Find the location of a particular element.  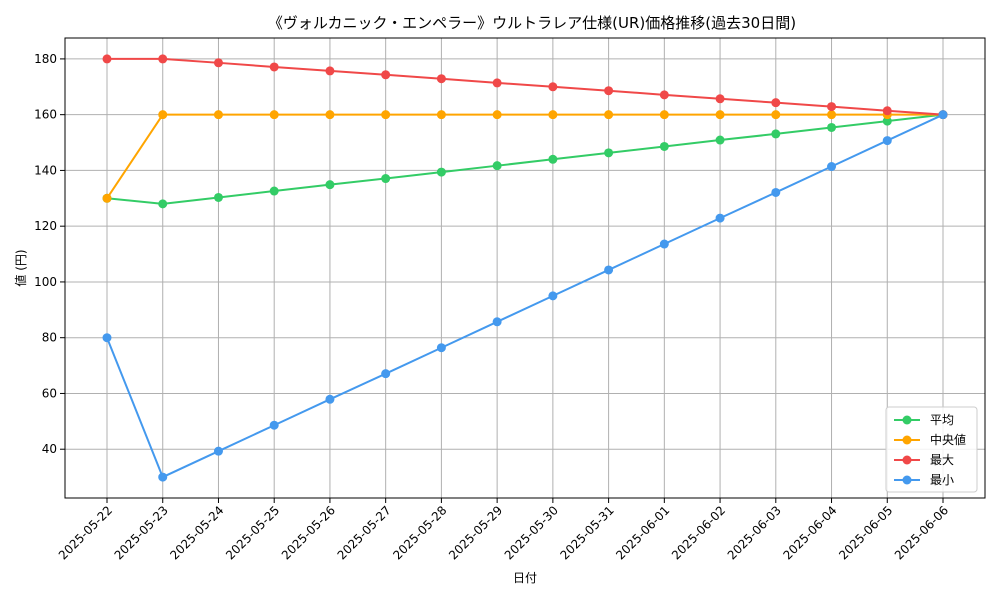

x-tick-label: 2025-05-28 is located at coordinates (419, 532).